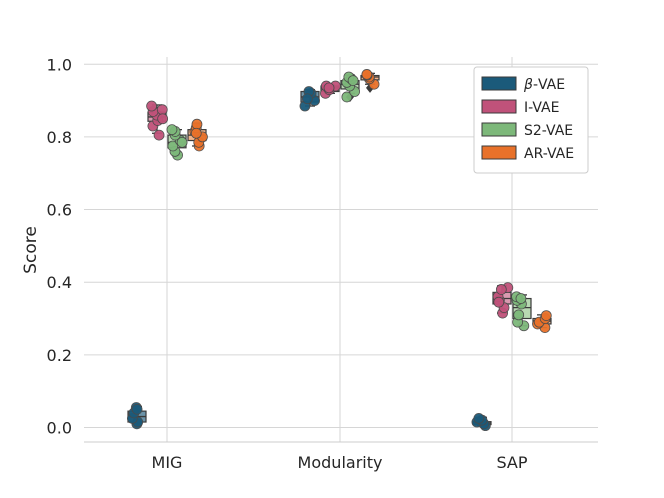  What do you see at coordinates (541, 108) in the screenshot?
I see `legend-label: I-VAE` at bounding box center [541, 108].